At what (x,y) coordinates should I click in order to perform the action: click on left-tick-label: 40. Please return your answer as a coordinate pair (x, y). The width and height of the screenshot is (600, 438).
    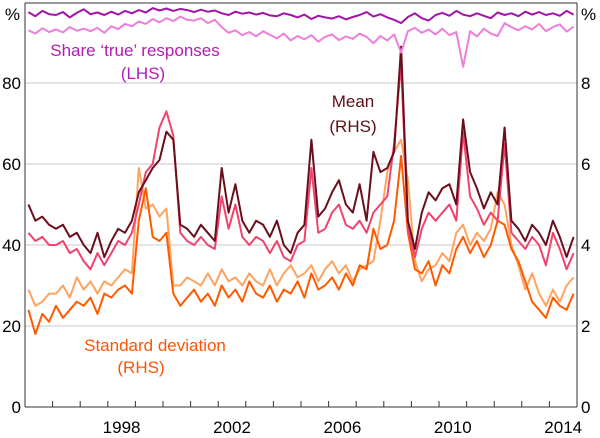
    Looking at the image, I should click on (11, 245).